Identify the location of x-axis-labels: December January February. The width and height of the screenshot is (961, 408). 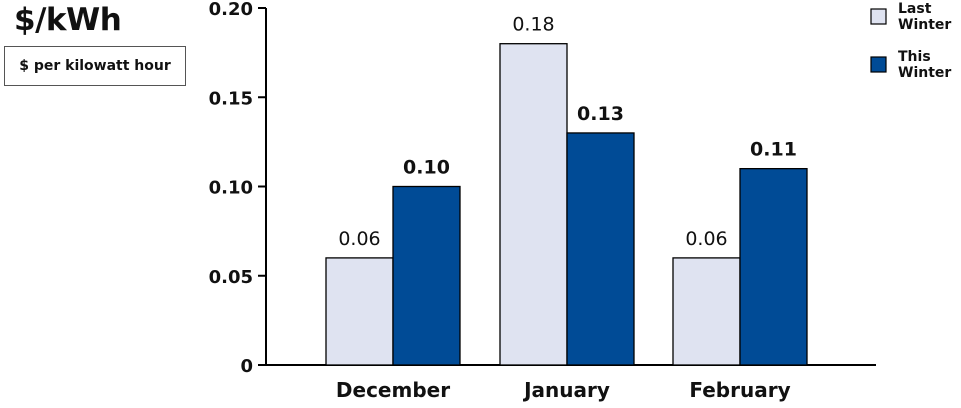
(563, 390).